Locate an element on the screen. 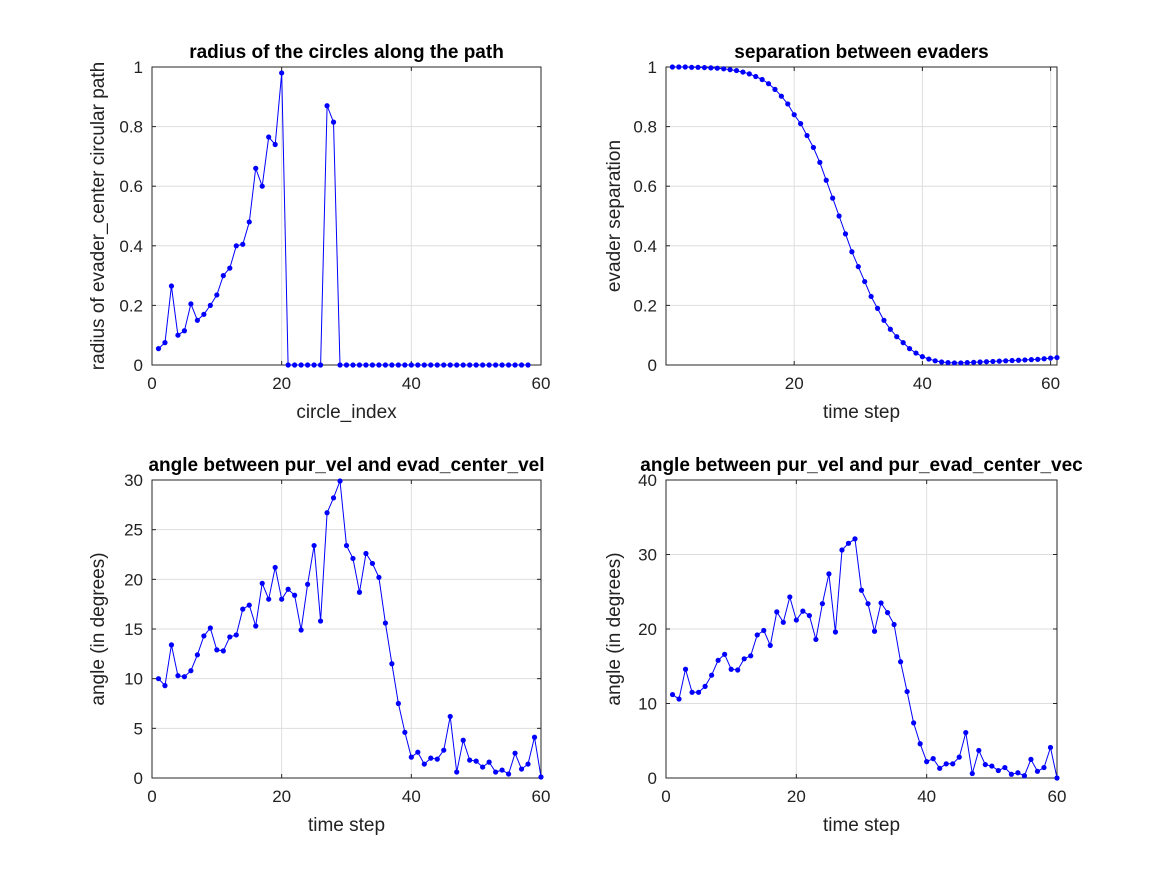  y-tick-label: 0 is located at coordinates (138, 778).